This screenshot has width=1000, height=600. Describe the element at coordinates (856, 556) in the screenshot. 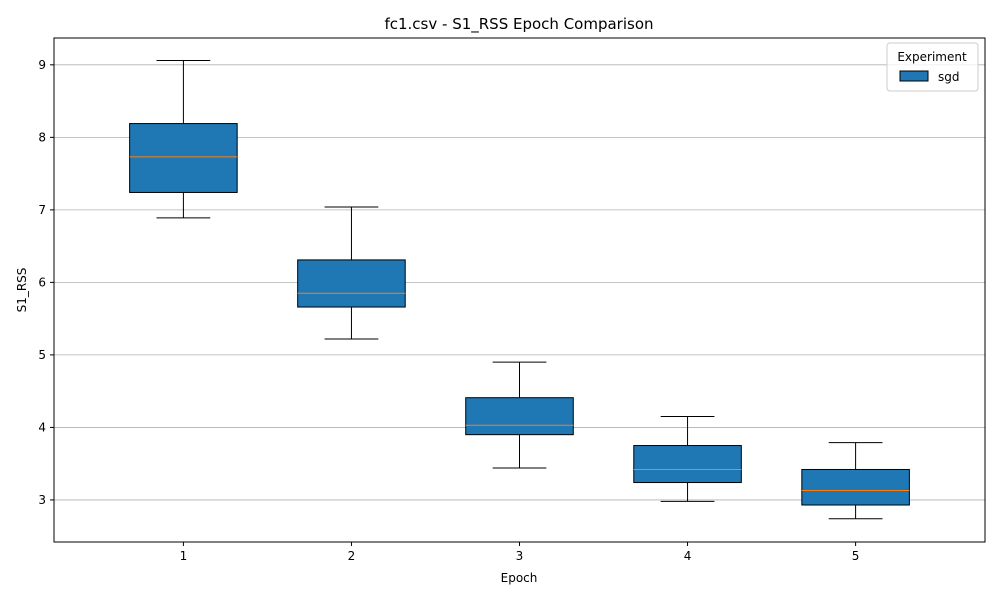

I see `x-tick-label: 5` at that location.